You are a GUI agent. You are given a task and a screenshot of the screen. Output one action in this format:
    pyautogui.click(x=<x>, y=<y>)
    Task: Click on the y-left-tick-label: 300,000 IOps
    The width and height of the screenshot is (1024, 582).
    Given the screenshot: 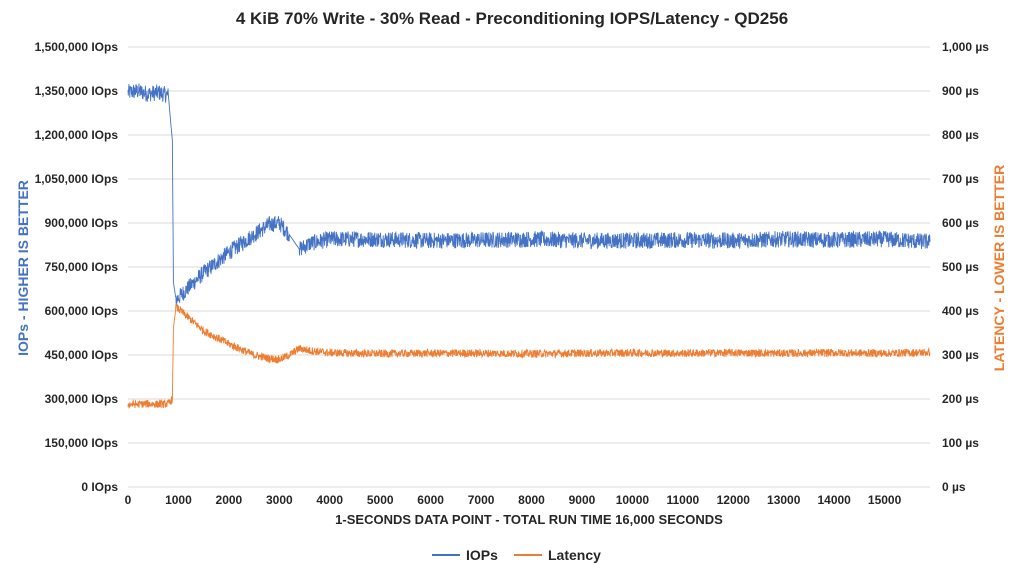 What is the action you would take?
    pyautogui.click(x=82, y=399)
    